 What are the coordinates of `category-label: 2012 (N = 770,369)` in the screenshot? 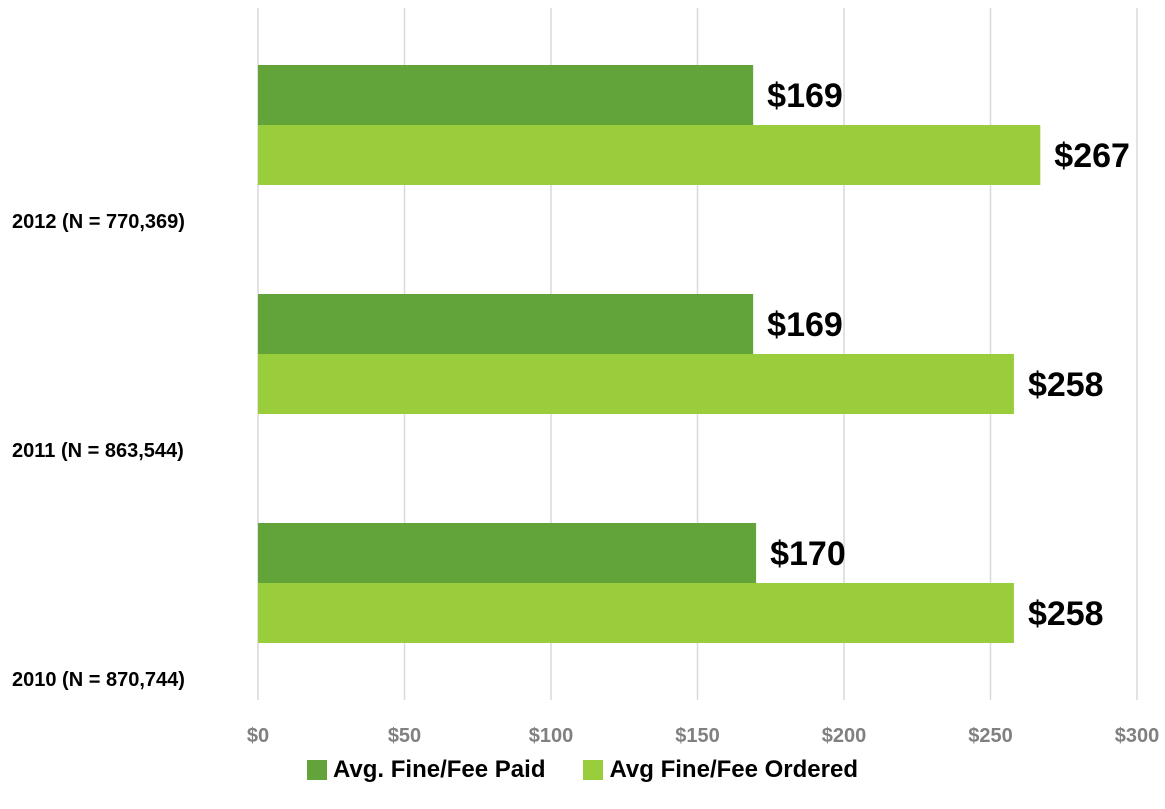 It's located at (98, 222).